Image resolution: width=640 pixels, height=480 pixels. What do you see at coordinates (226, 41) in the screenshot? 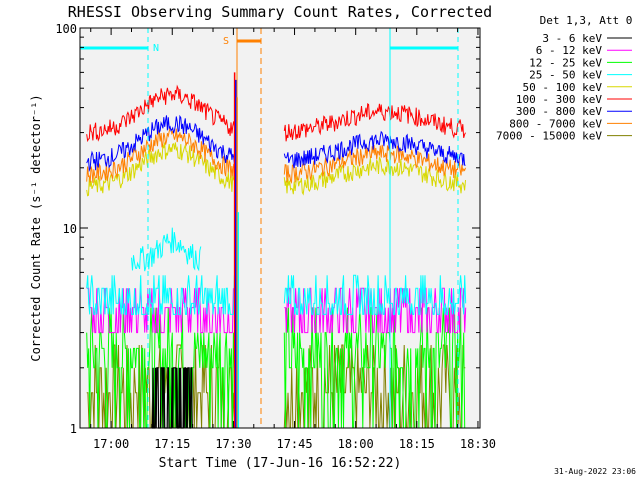
I see `saa-label: S` at bounding box center [226, 41].